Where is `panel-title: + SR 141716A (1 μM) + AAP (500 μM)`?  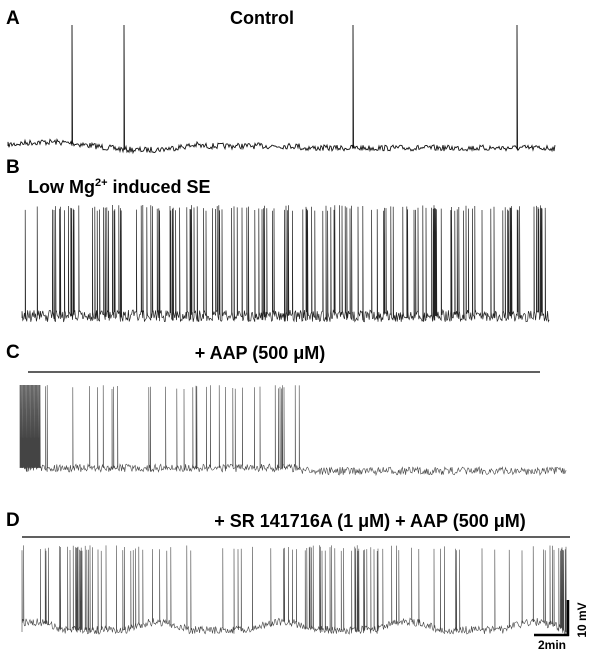
panel-title: + SR 141716A (1 μM) + AAP (500 μM) is located at coordinates (369, 521).